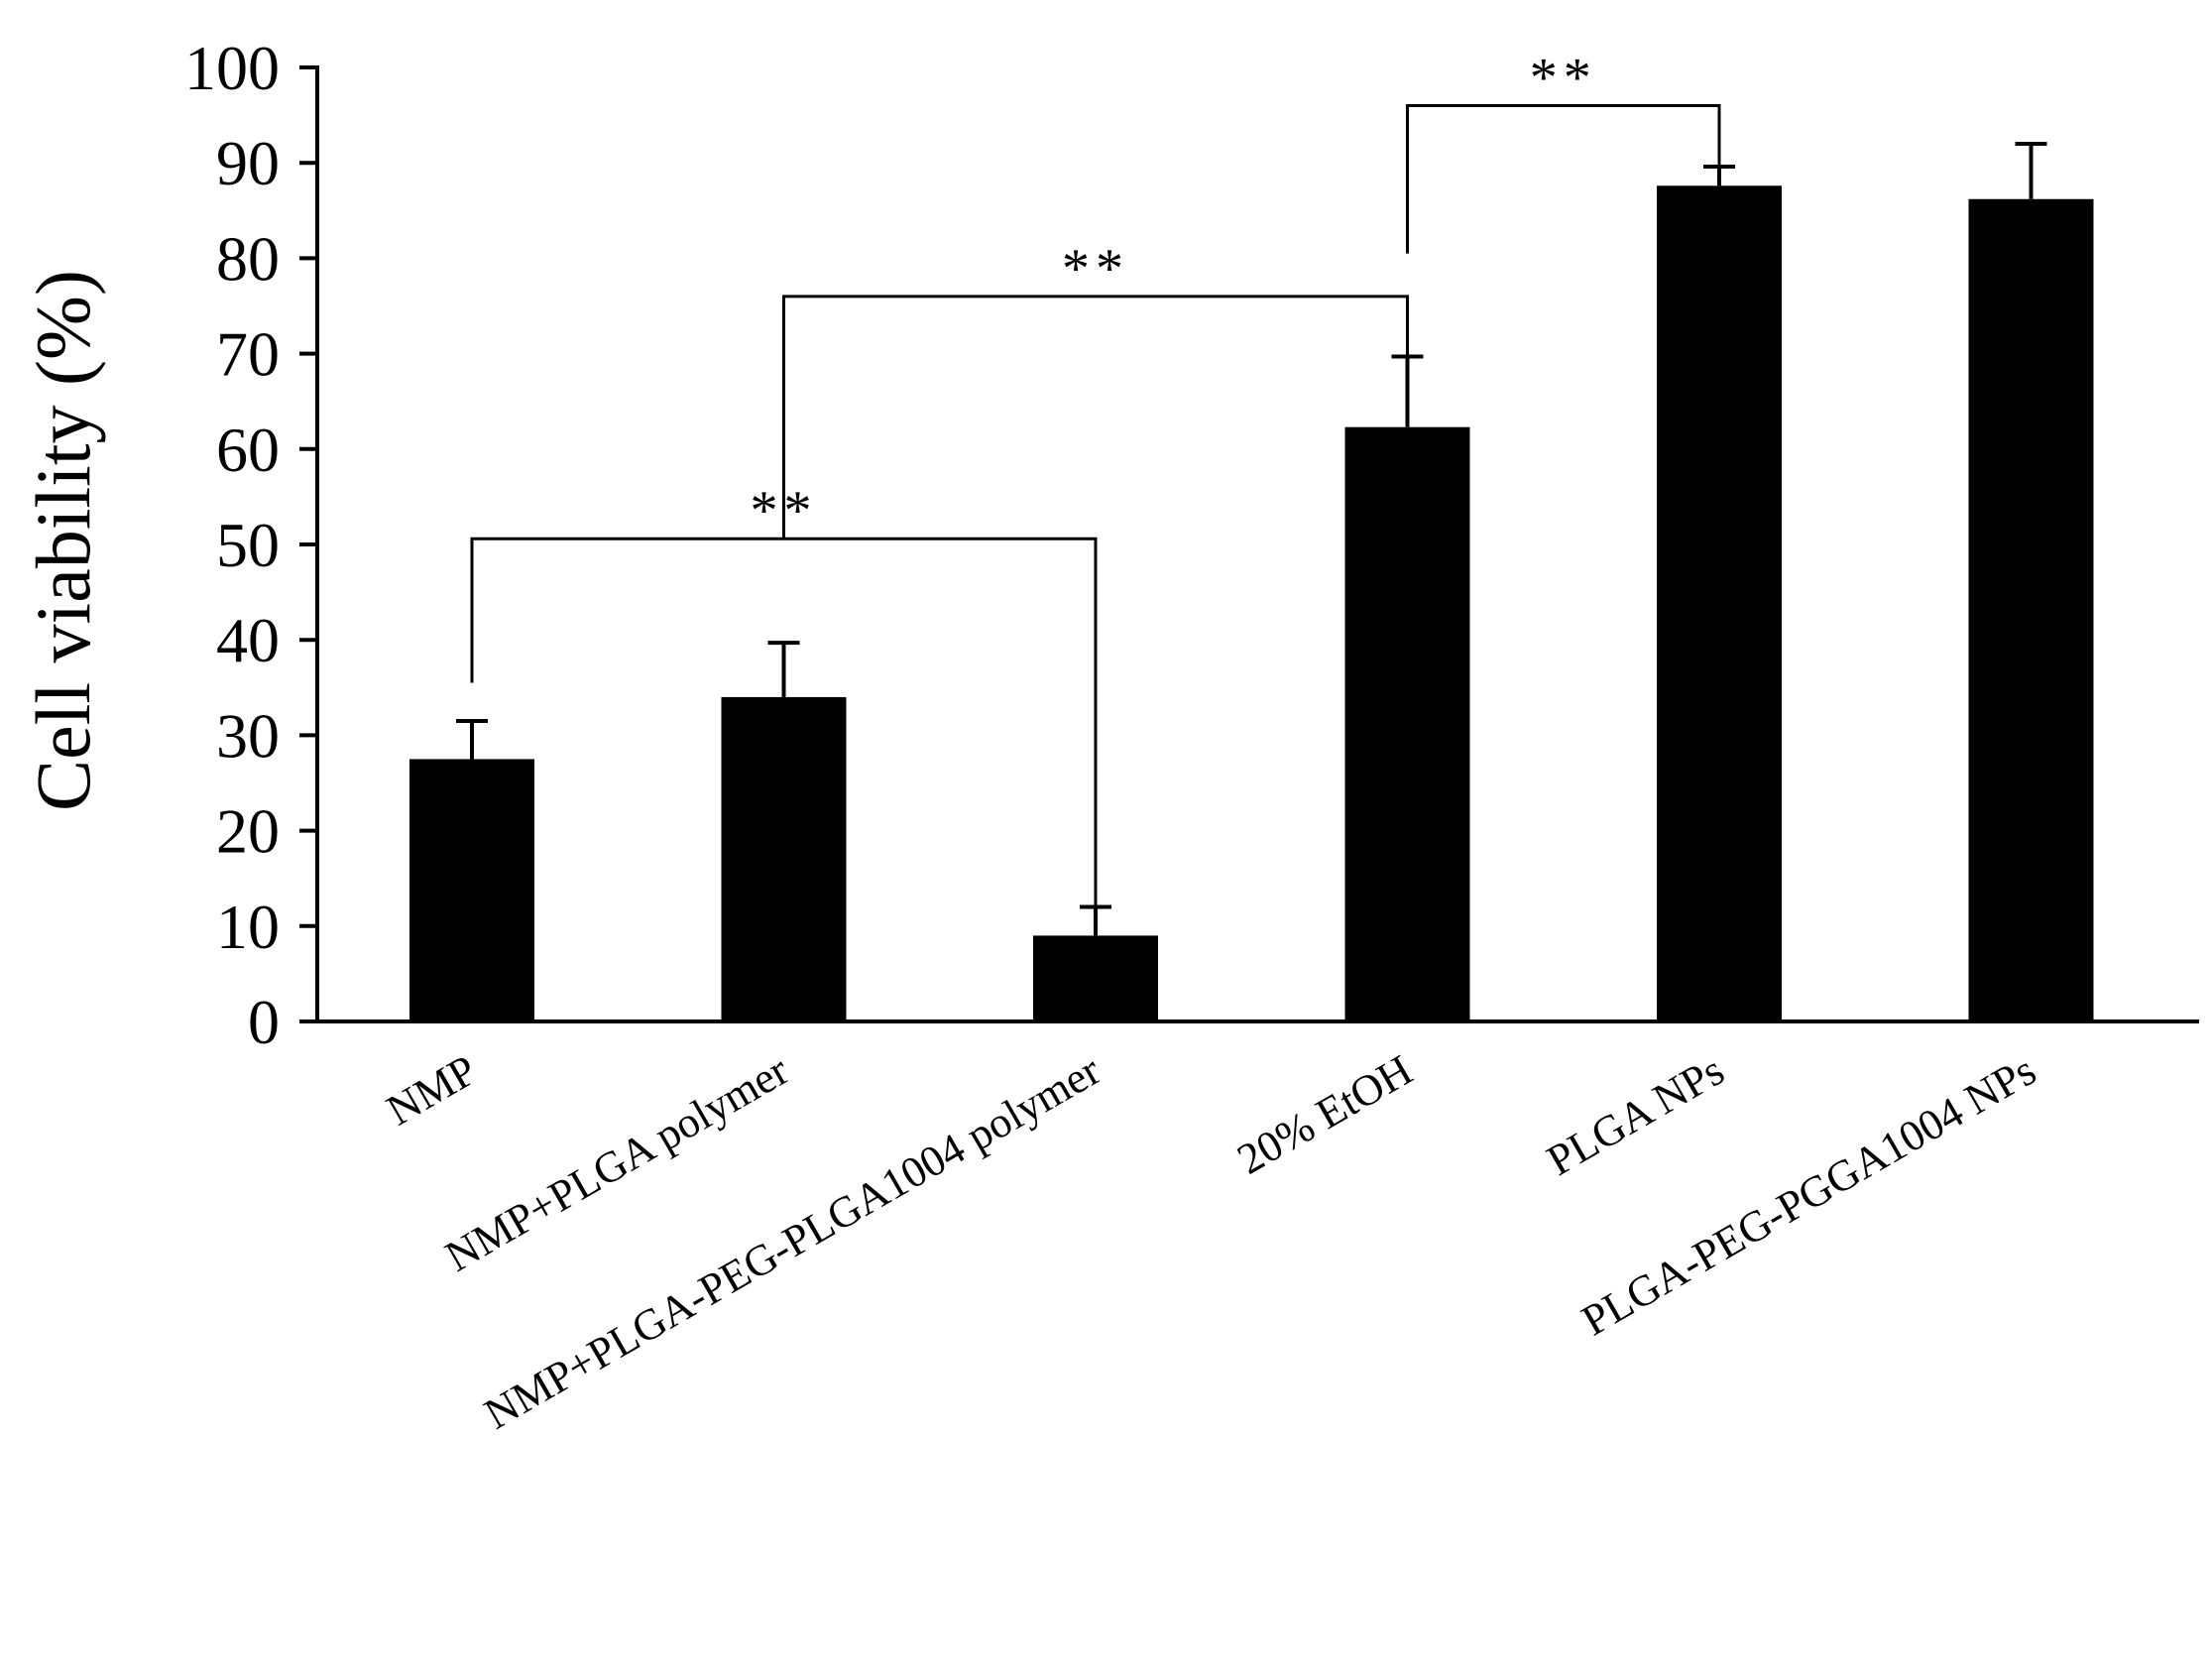  I want to click on category-label: PLGA NPs, so click(1635, 1115).